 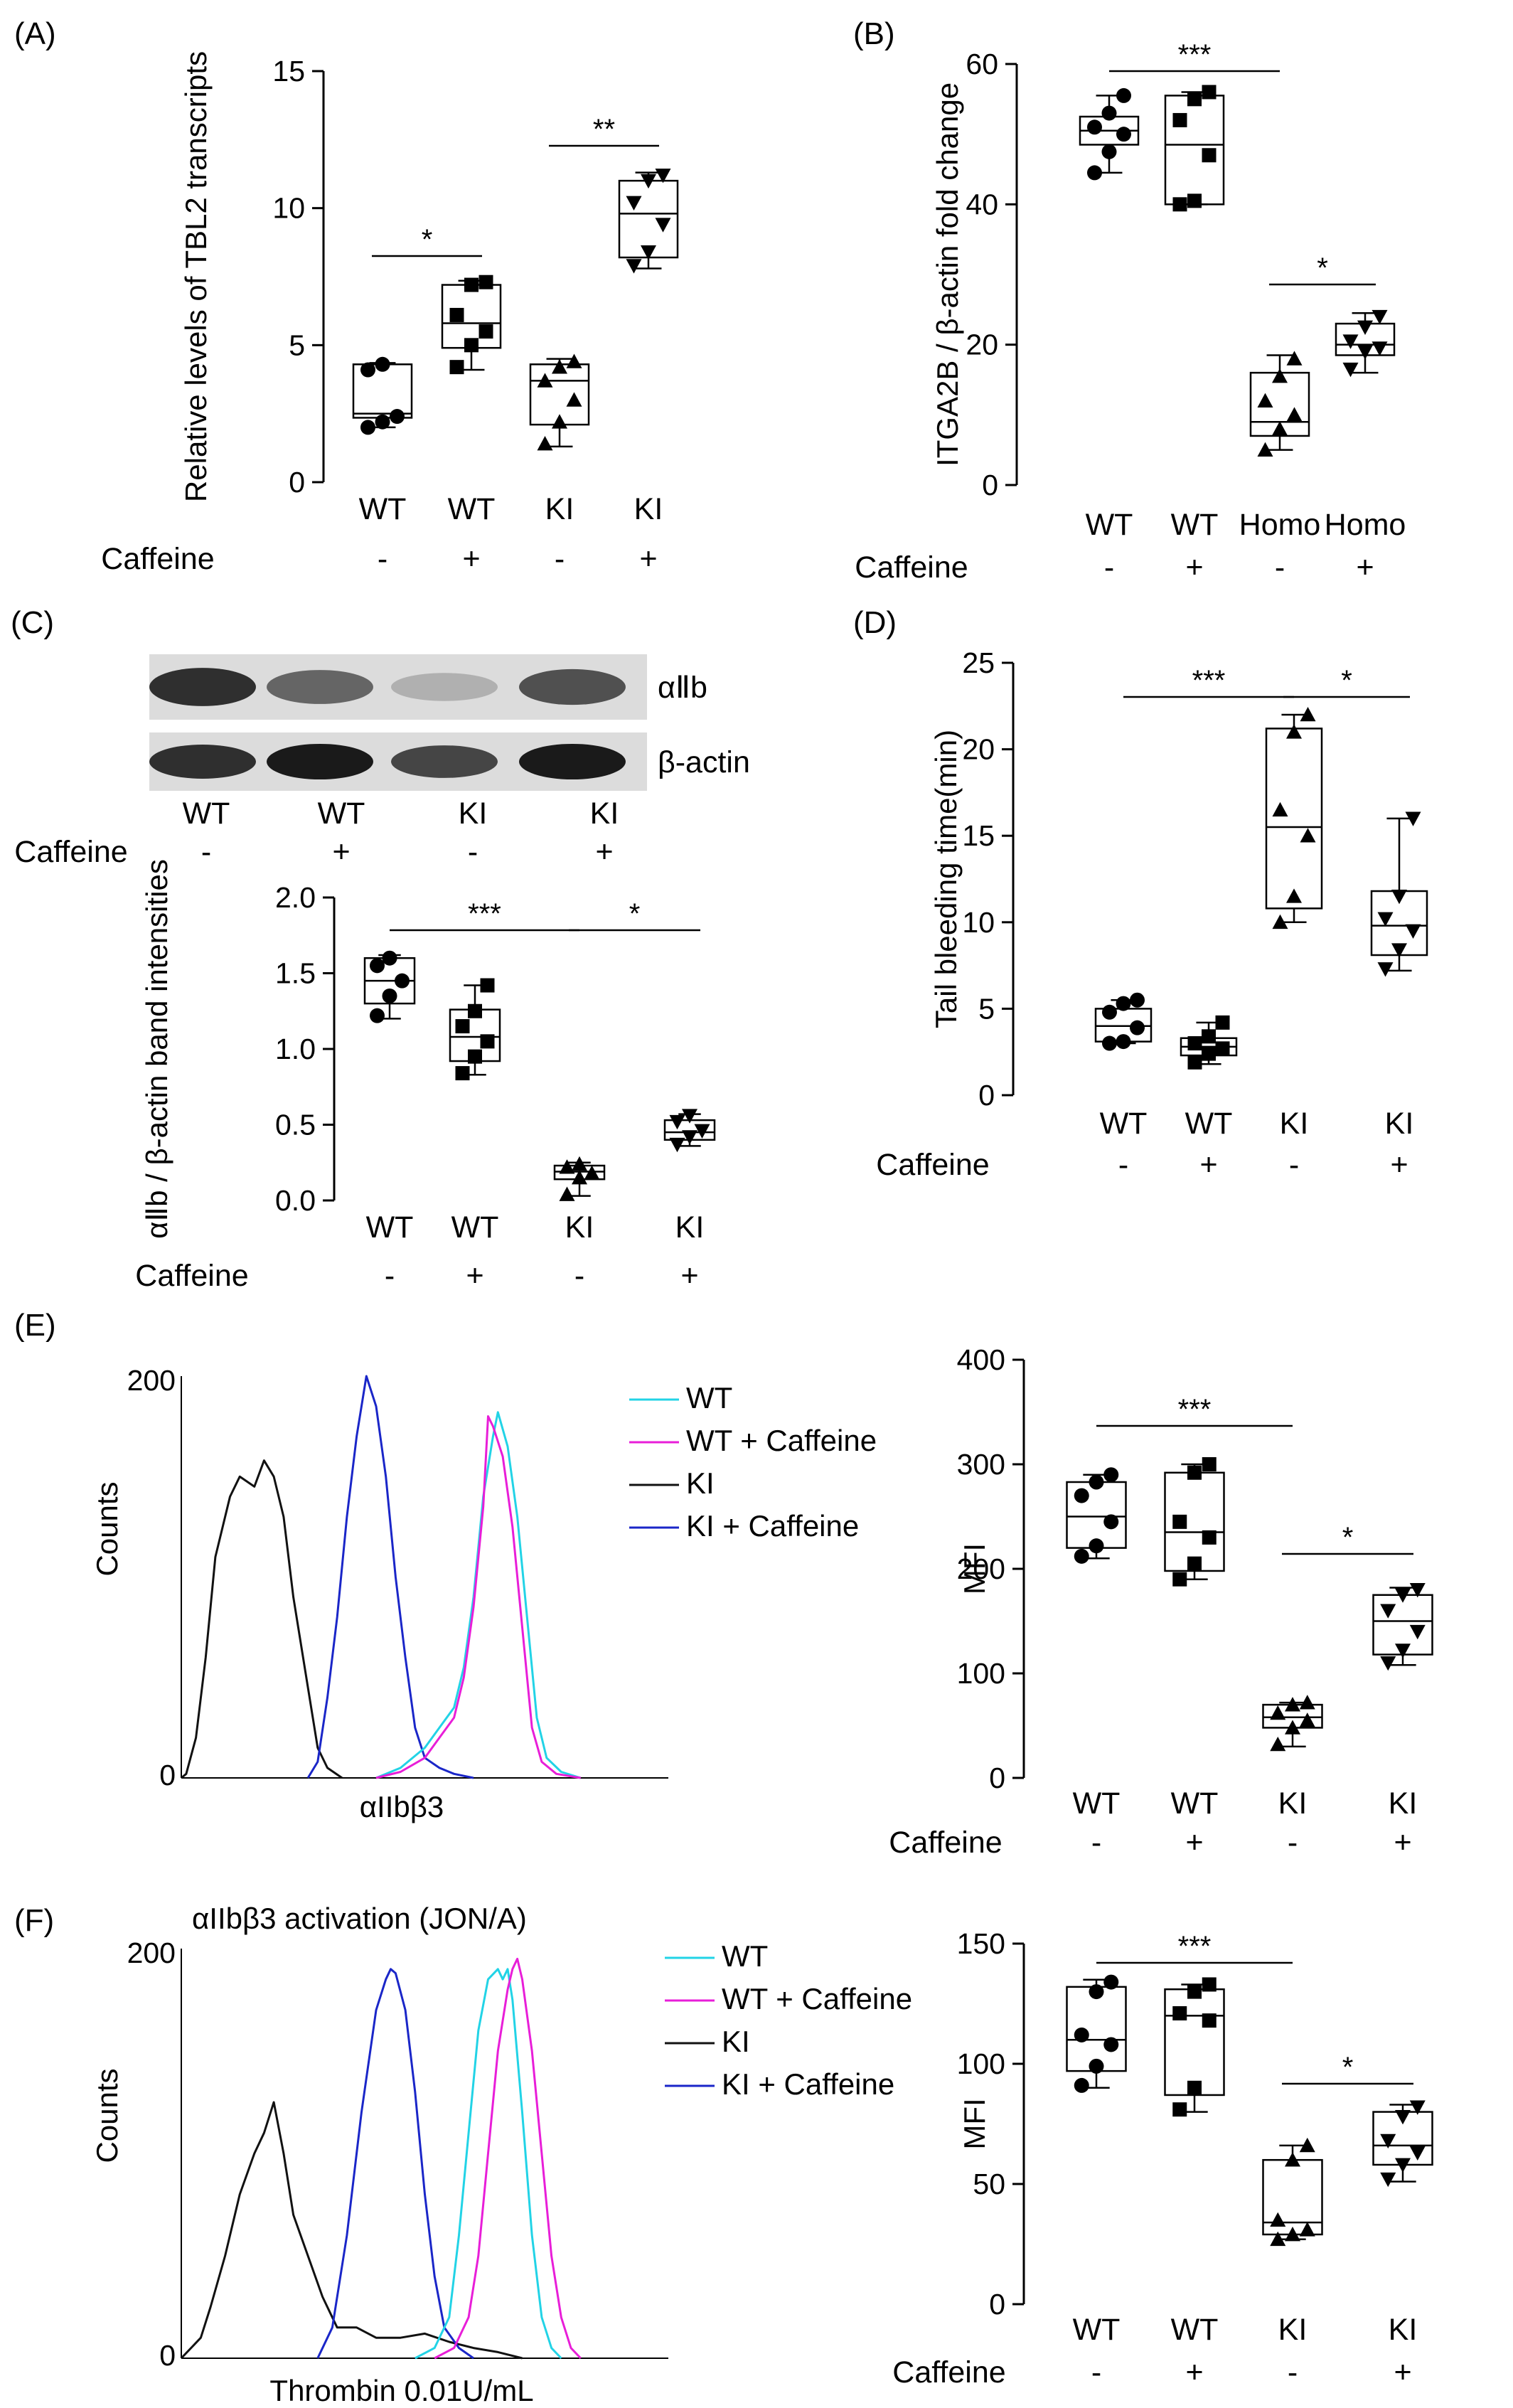 What do you see at coordinates (911, 567) in the screenshot?
I see `treatment-row-label: Caffeine` at bounding box center [911, 567].